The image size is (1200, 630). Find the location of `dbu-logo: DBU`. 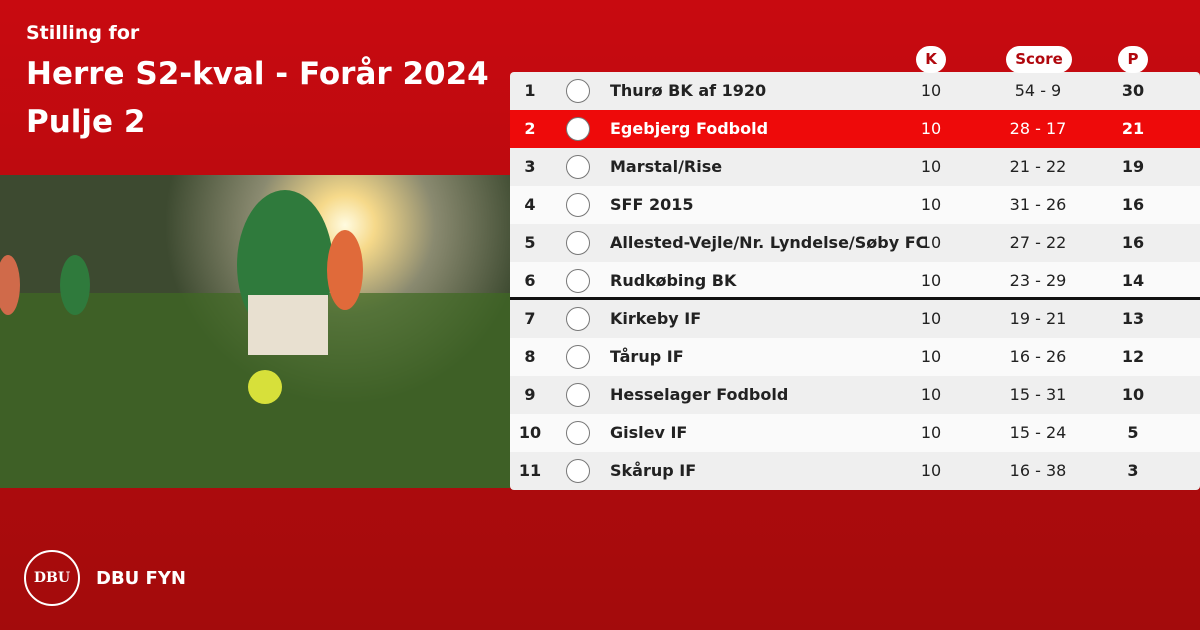

dbu-logo: DBU is located at coordinates (52, 578).